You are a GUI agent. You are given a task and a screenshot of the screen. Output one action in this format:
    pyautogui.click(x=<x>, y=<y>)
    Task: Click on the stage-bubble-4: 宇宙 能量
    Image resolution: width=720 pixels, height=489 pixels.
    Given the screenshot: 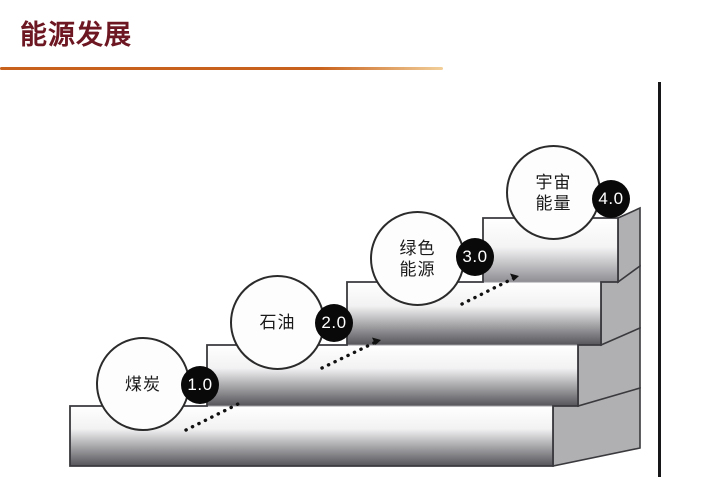 What is the action you would take?
    pyautogui.click(x=553, y=192)
    